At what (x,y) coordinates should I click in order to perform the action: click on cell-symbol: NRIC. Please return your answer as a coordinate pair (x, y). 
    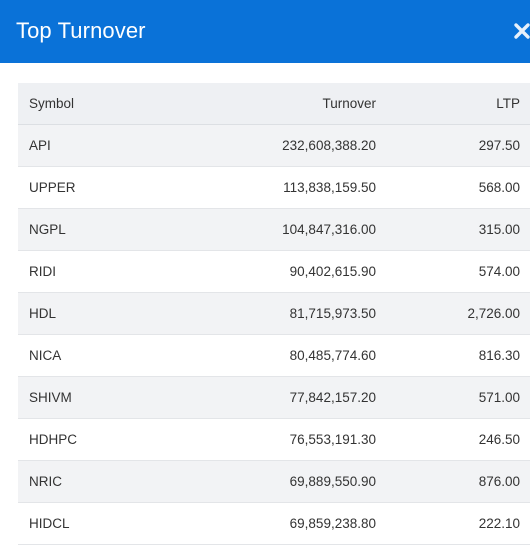
    Looking at the image, I should click on (45, 481).